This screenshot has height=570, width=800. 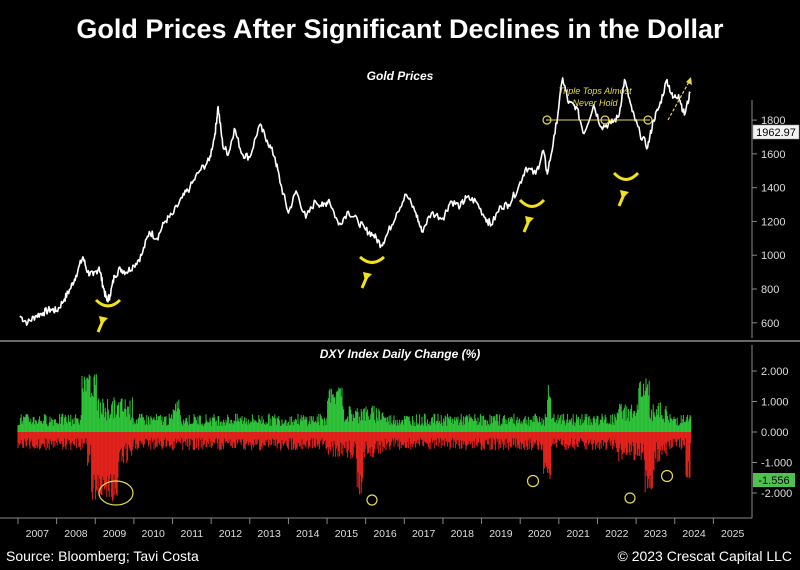 What do you see at coordinates (704, 556) in the screenshot?
I see `copyright-note: © 2023 Crescat Capital LLC` at bounding box center [704, 556].